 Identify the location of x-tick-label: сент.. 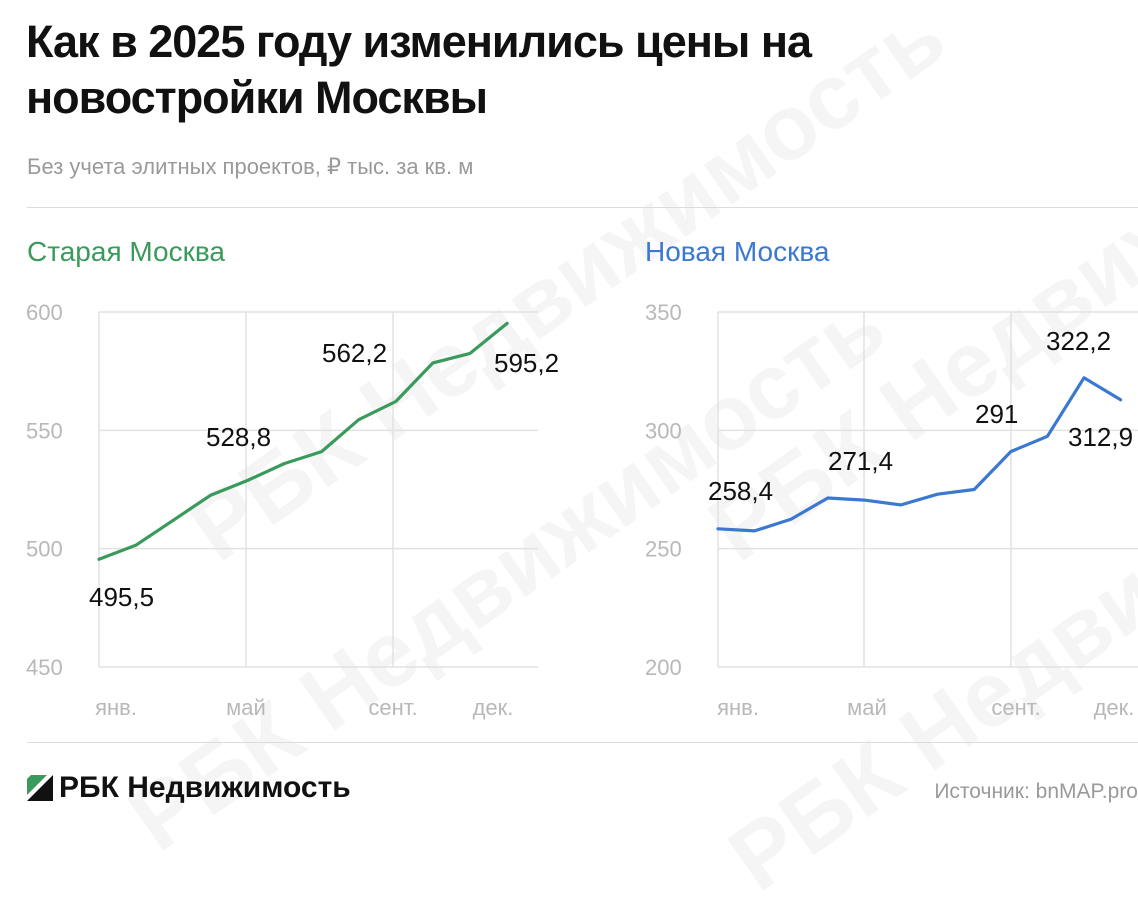
(1015, 707).